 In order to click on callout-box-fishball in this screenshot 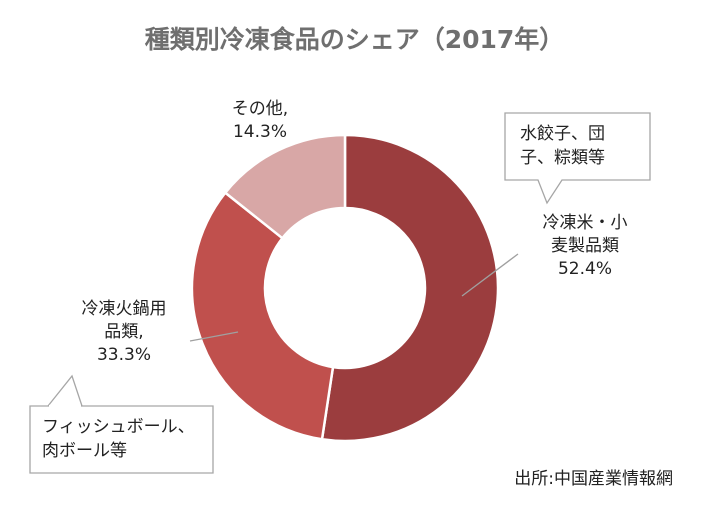, I will do `click(121, 424)`.